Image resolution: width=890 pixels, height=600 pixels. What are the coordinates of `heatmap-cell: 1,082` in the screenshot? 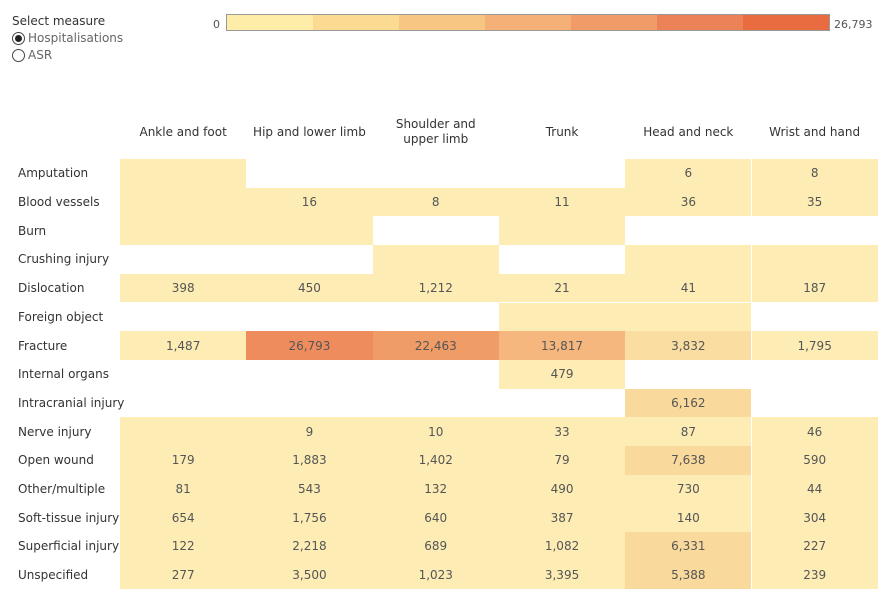 It's located at (562, 546).